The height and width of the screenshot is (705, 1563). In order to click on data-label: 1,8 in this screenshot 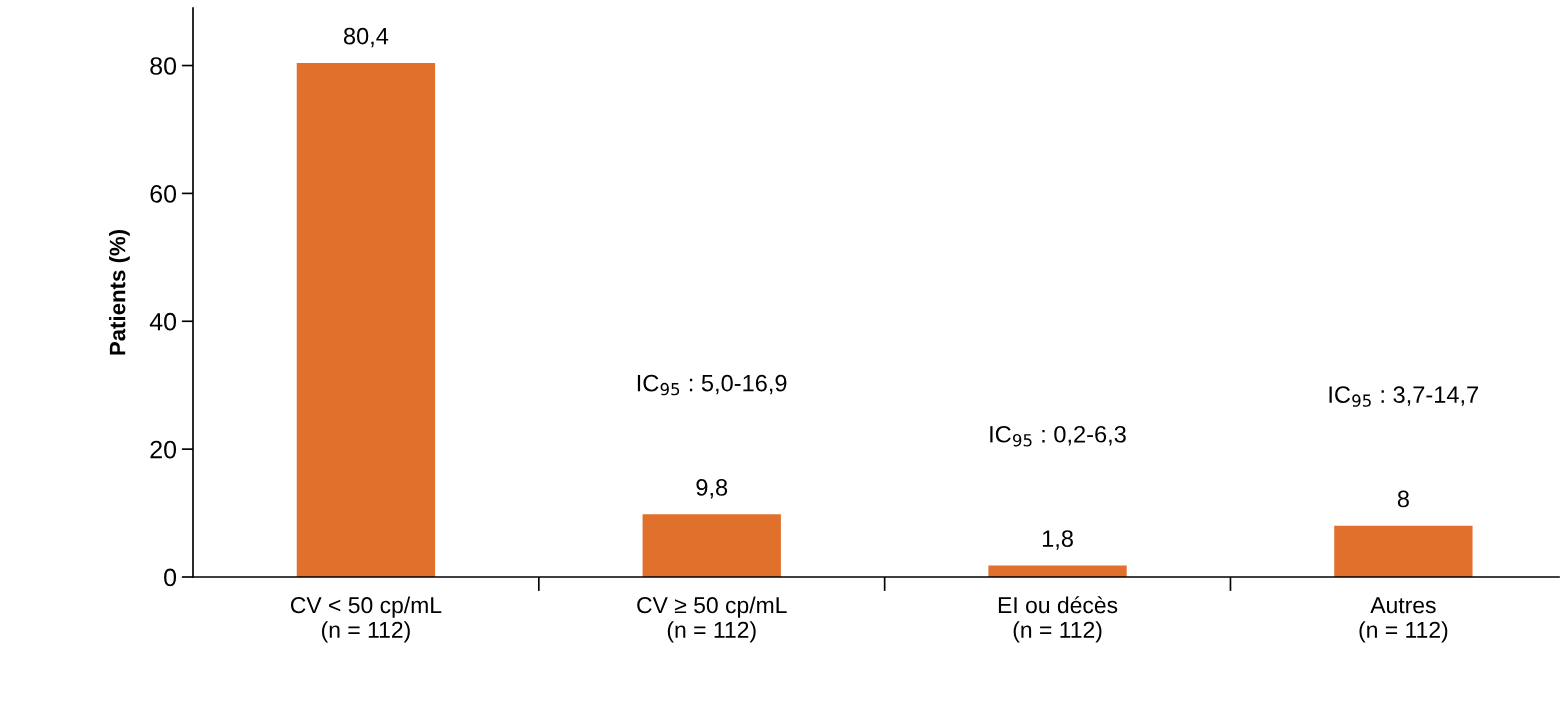, I will do `click(1057, 540)`.